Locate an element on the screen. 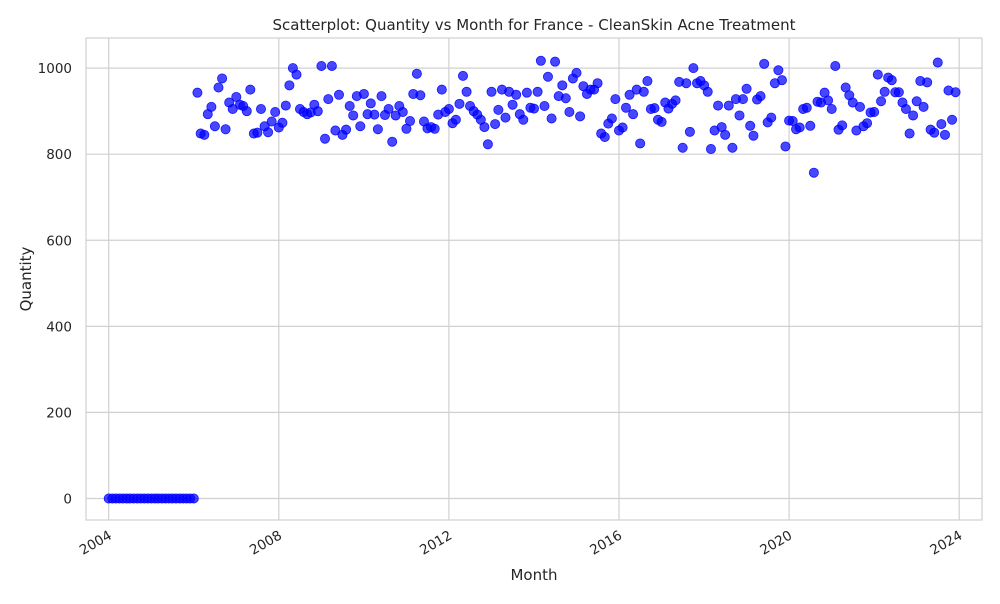 The height and width of the screenshot is (604, 1000). y-tick-label: 1000 is located at coordinates (55, 69).